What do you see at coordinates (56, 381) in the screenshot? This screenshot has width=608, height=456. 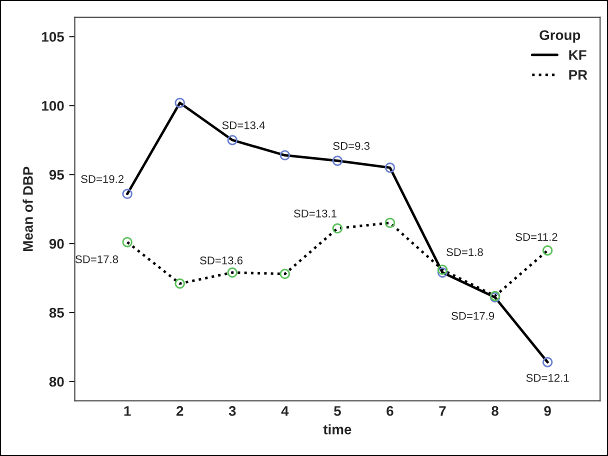 I see `y-tick-label: 80` at bounding box center [56, 381].